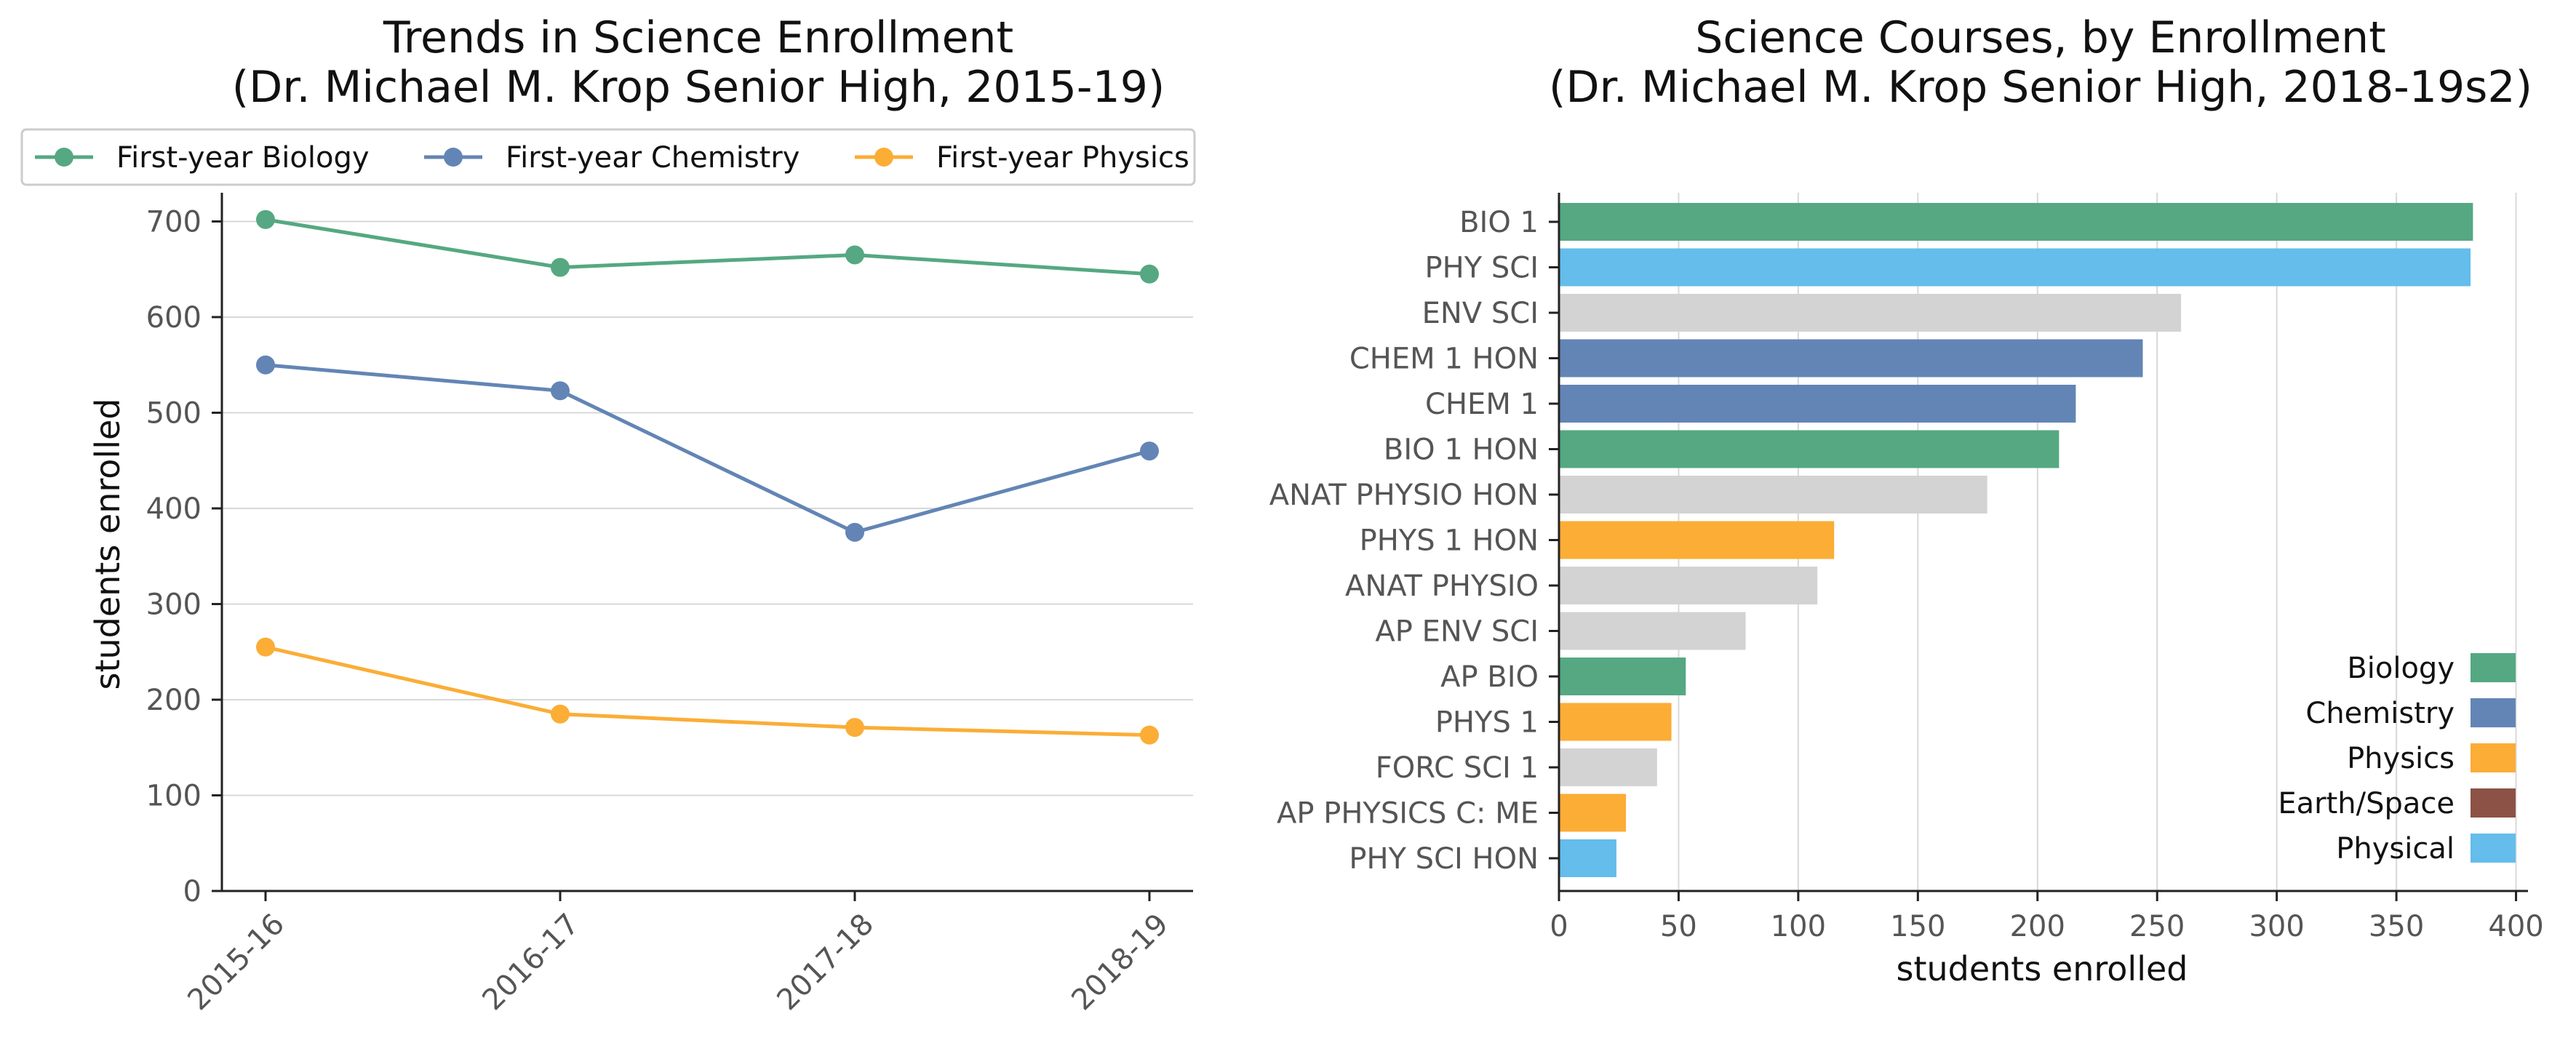 This screenshot has height=1051, width=2576. I want to click on legend-label: First-year Physics, so click(1062, 158).